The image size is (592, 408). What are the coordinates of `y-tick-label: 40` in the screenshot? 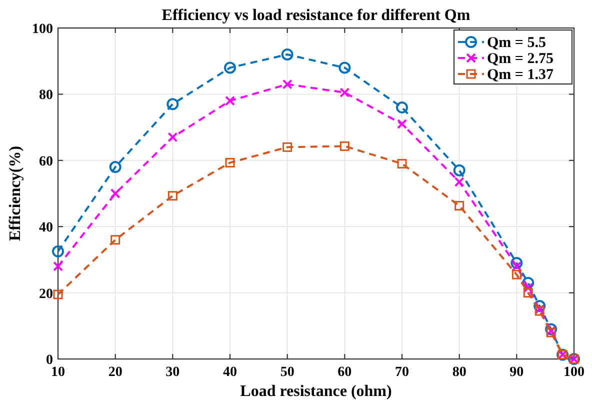 It's located at (46, 228).